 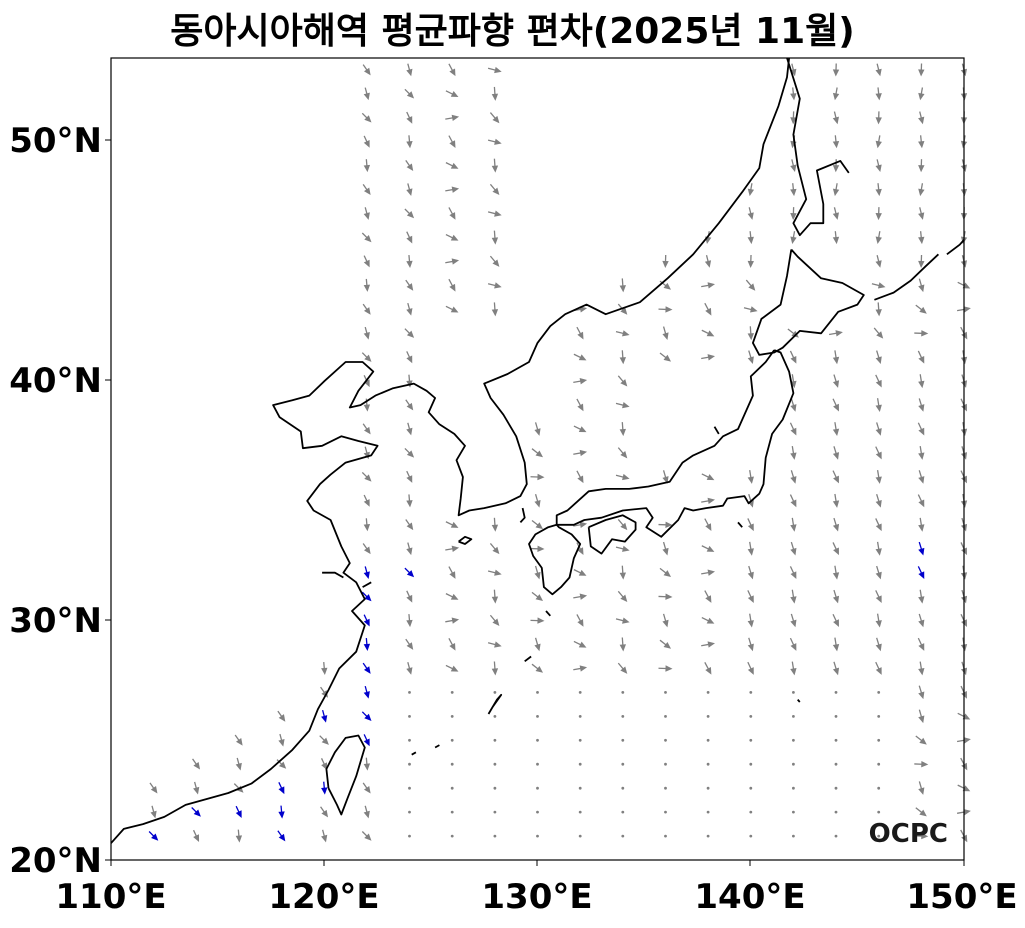 What do you see at coordinates (961, 897) in the screenshot?
I see `lon-tick-label: 150°E` at bounding box center [961, 897].